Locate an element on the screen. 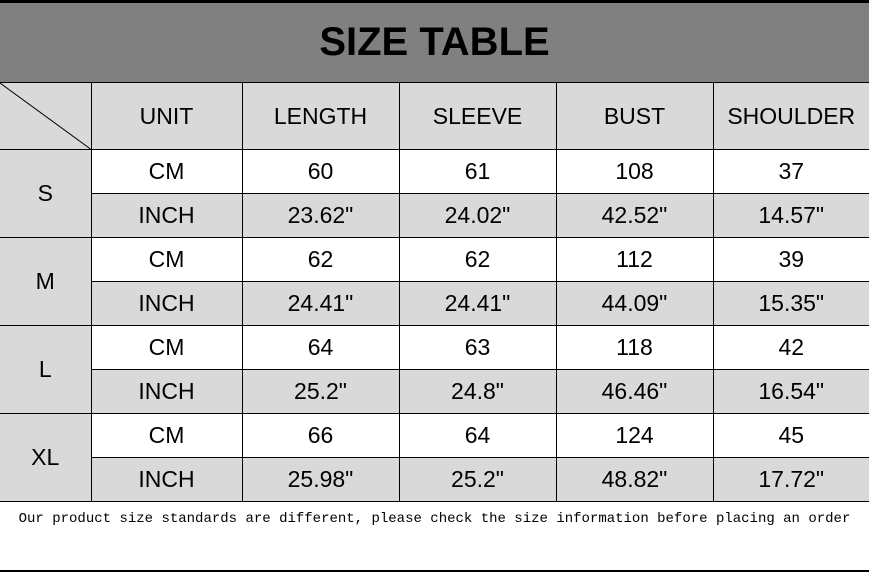 This screenshot has height=573, width=869. table-row: INCH 23.62" 24.02" 42.52" 14.57" is located at coordinates (434, 215).